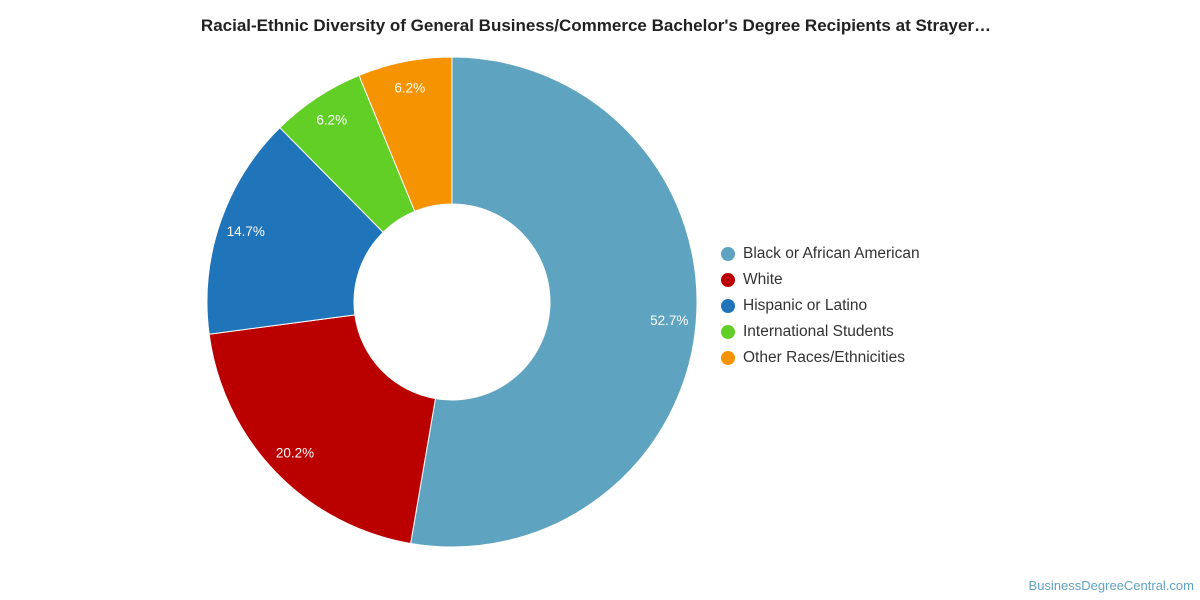 This screenshot has width=1200, height=600. What do you see at coordinates (824, 357) in the screenshot?
I see `legend-label: Other Races/Ethnicities` at bounding box center [824, 357].